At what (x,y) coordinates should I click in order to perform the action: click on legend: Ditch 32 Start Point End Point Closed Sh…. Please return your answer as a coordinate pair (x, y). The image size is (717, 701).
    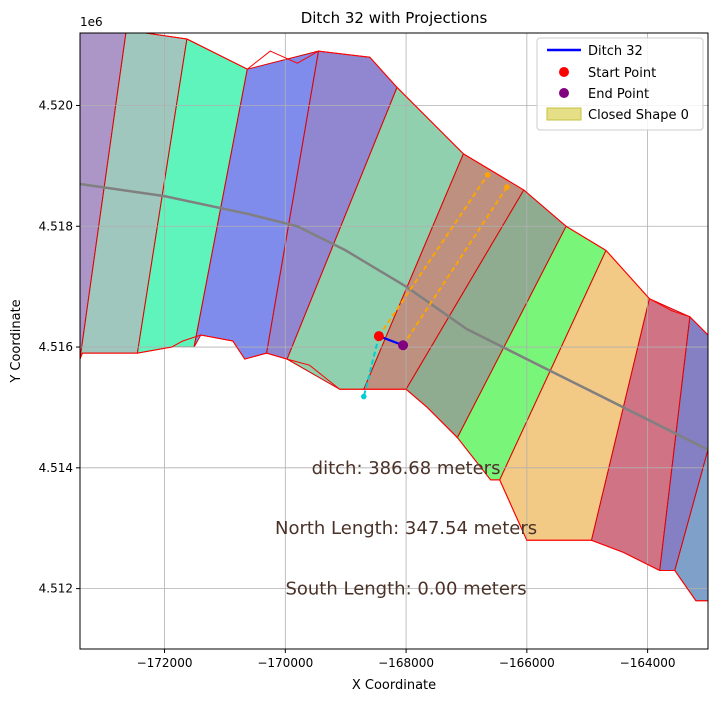
    Looking at the image, I should click on (620, 84).